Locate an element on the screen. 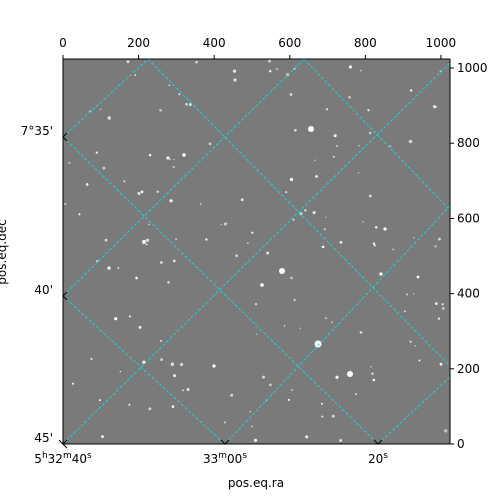 The width and height of the screenshot is (500, 500). x-top-tick-label: 800 is located at coordinates (365, 43).